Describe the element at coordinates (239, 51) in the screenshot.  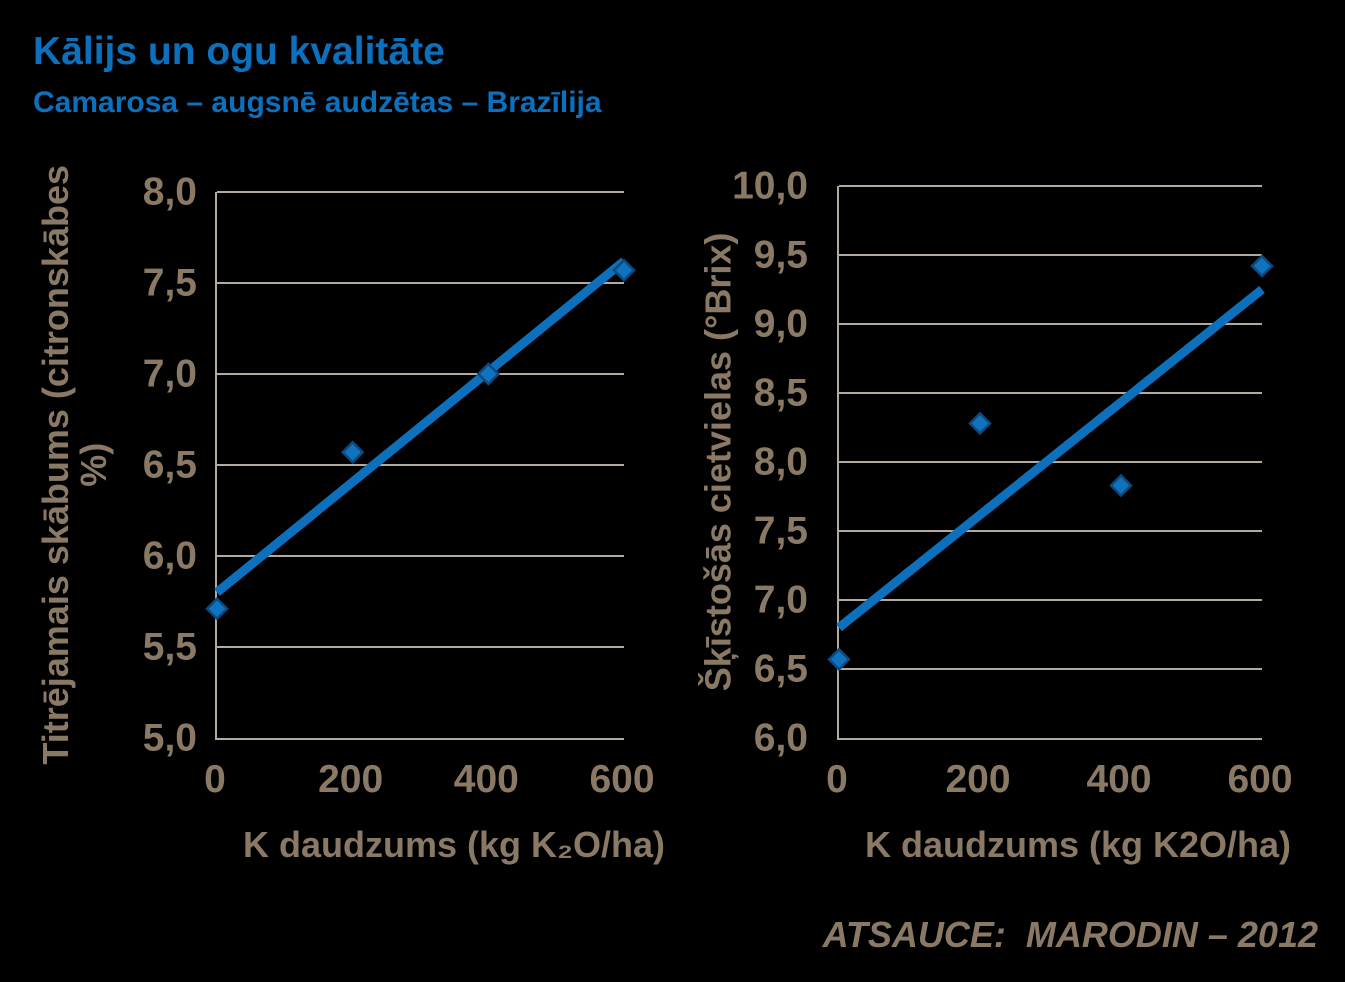
I see `page-title: Kālijs un ogu kvalitāte` at that location.